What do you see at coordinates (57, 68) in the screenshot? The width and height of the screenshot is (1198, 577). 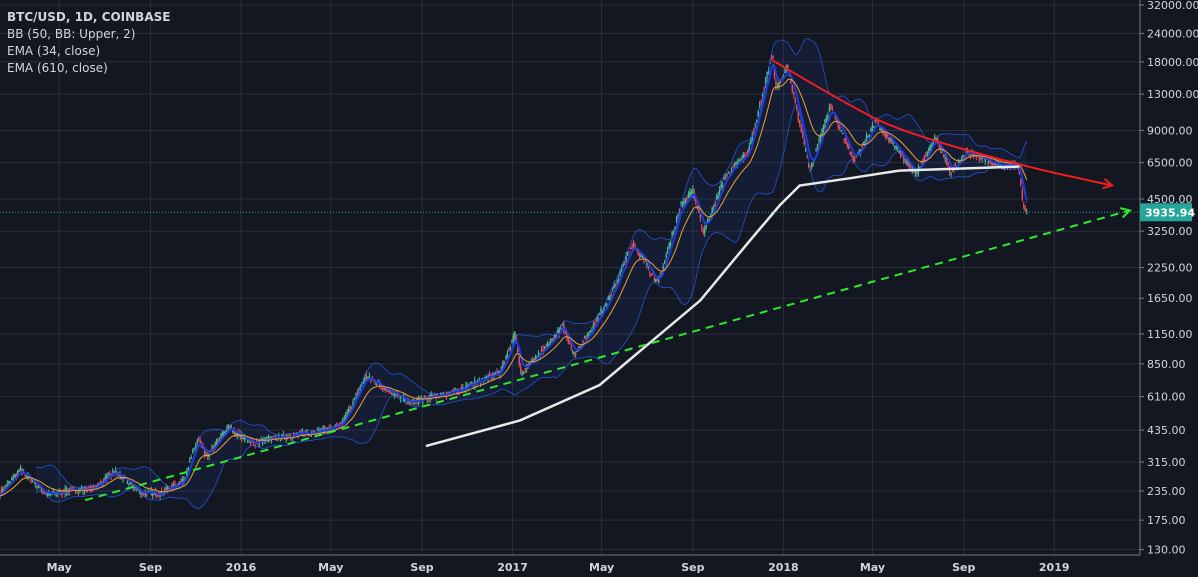 I see `indicator-ema-610: EMA (610, close)` at bounding box center [57, 68].